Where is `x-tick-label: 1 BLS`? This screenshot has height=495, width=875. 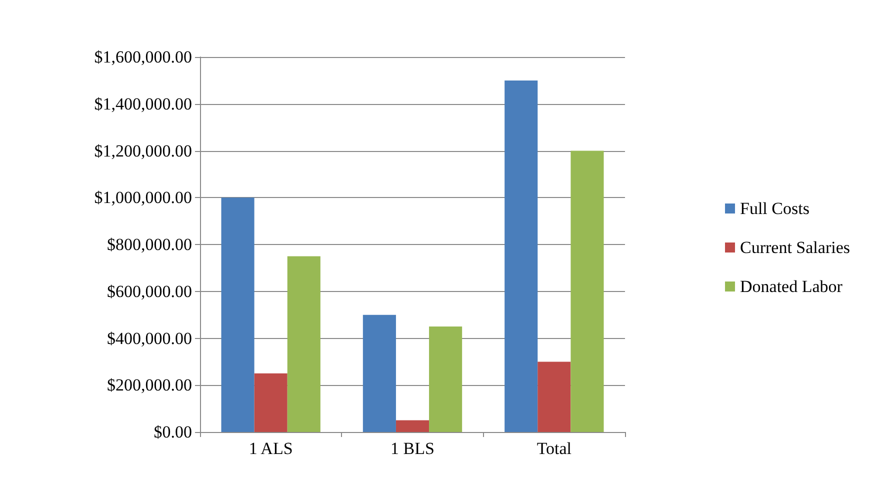
x-tick-label: 1 BLS is located at coordinates (412, 448).